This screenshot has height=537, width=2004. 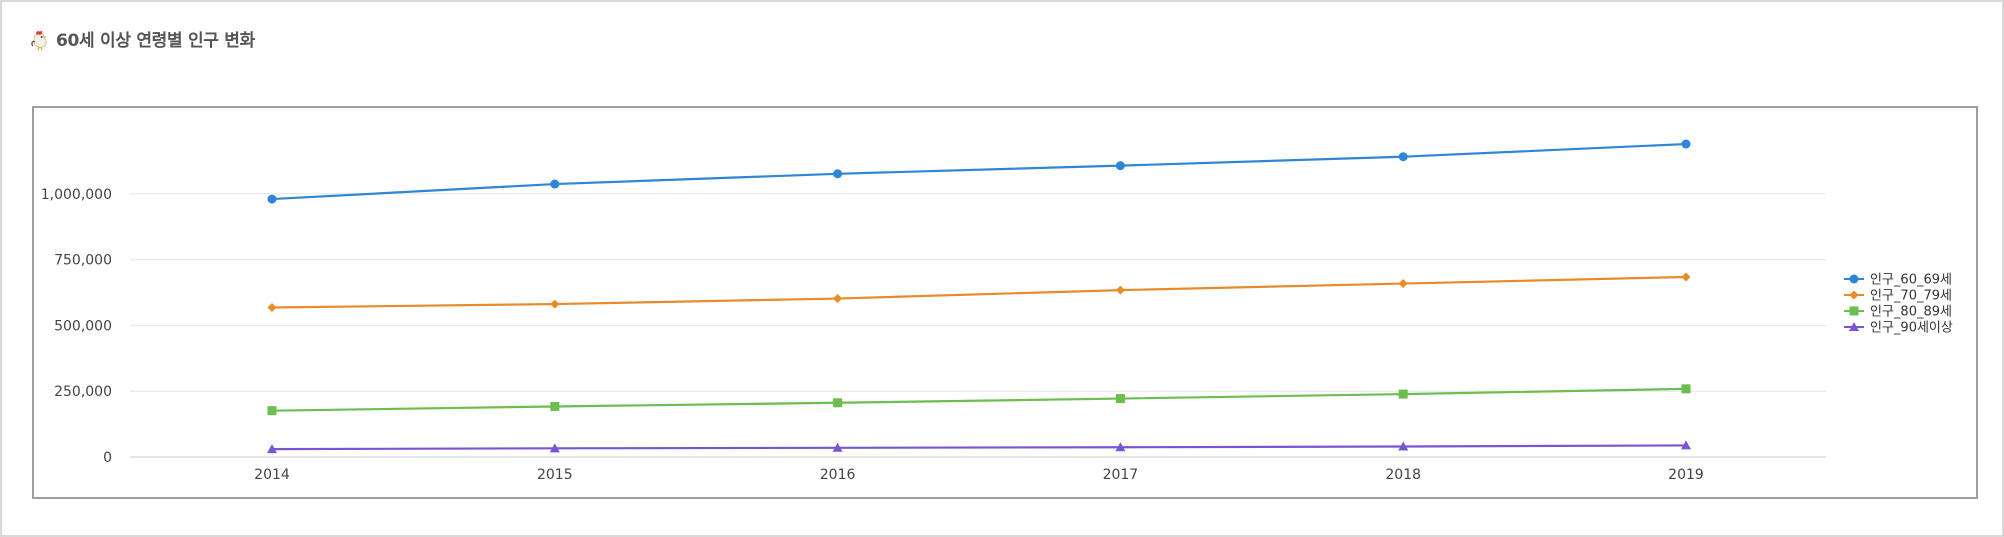 I want to click on page-title: 60세 이상 연령별 인구 변화, so click(x=155, y=41).